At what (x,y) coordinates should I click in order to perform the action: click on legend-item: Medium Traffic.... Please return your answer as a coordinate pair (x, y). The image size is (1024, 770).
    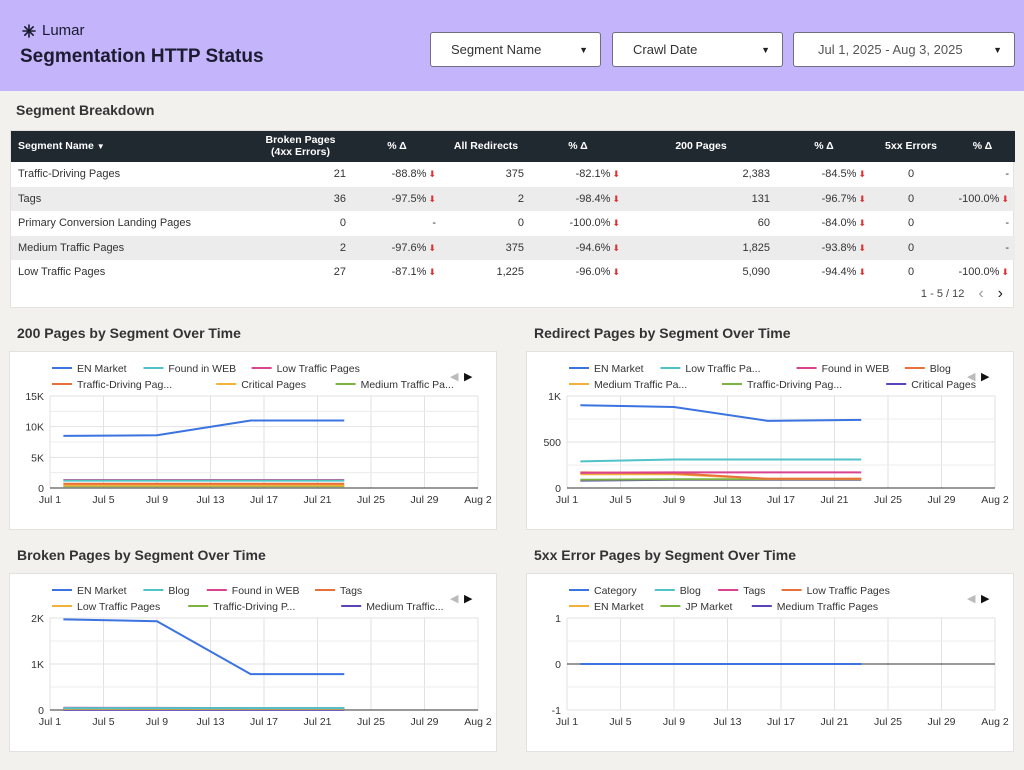
    Looking at the image, I should click on (392, 607).